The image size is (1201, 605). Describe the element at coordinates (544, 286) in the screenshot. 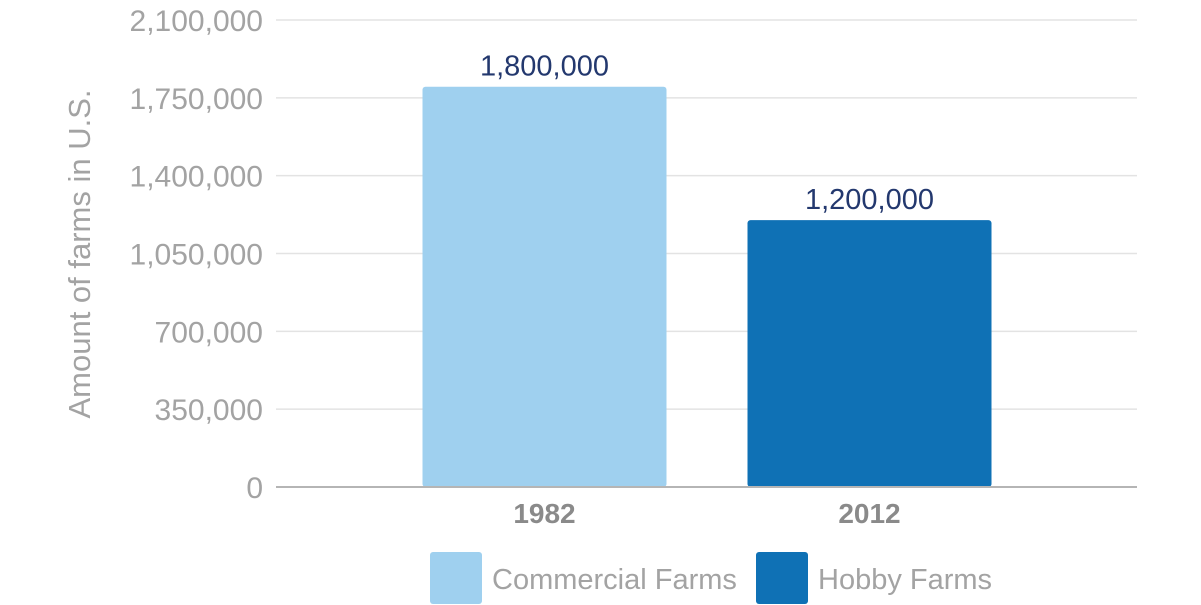

I see `bar-1982` at that location.